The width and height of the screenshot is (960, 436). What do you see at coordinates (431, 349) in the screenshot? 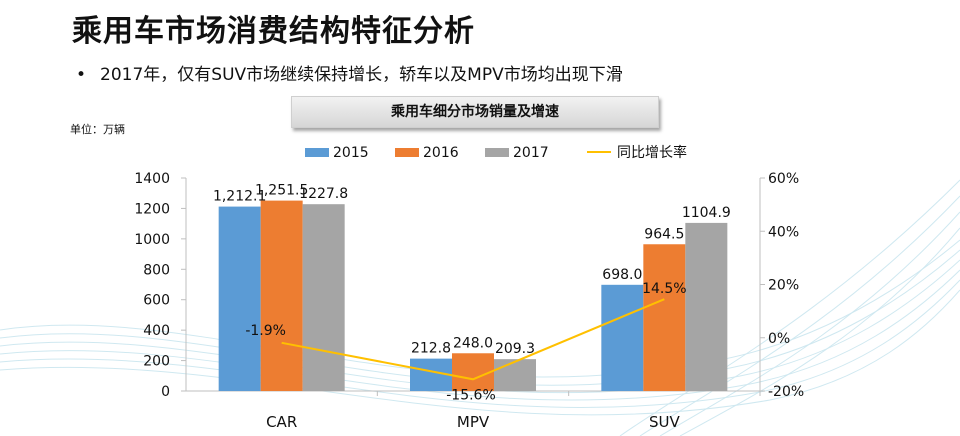
I see `bar-value-label: 212.8` at bounding box center [431, 349].